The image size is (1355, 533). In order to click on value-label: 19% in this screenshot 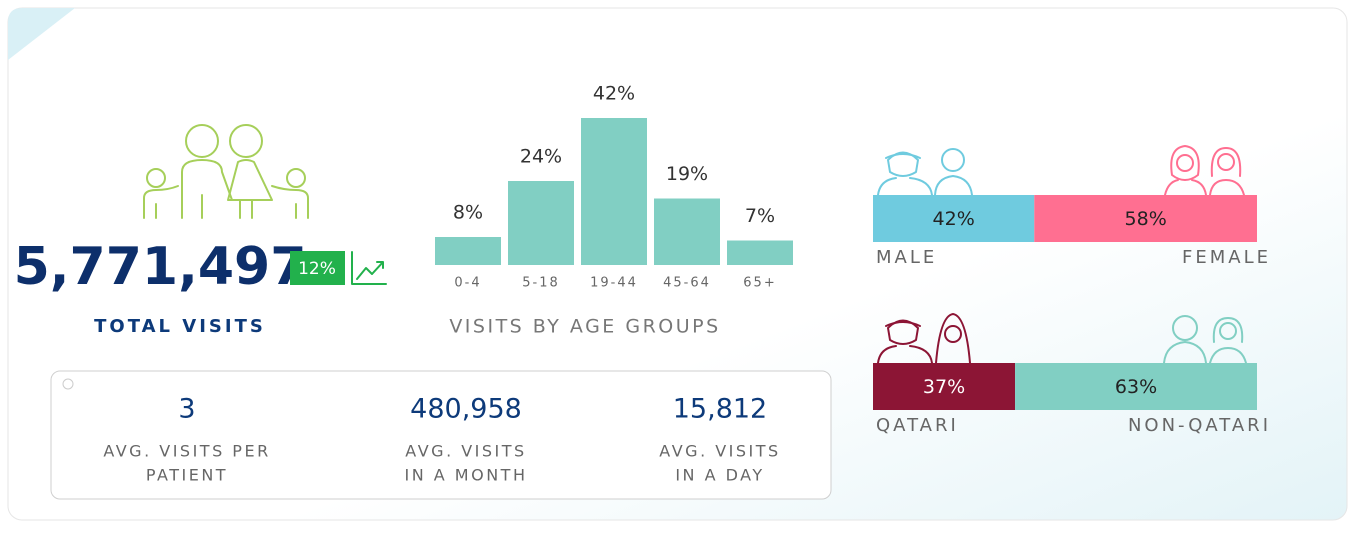, I will do `click(687, 174)`.